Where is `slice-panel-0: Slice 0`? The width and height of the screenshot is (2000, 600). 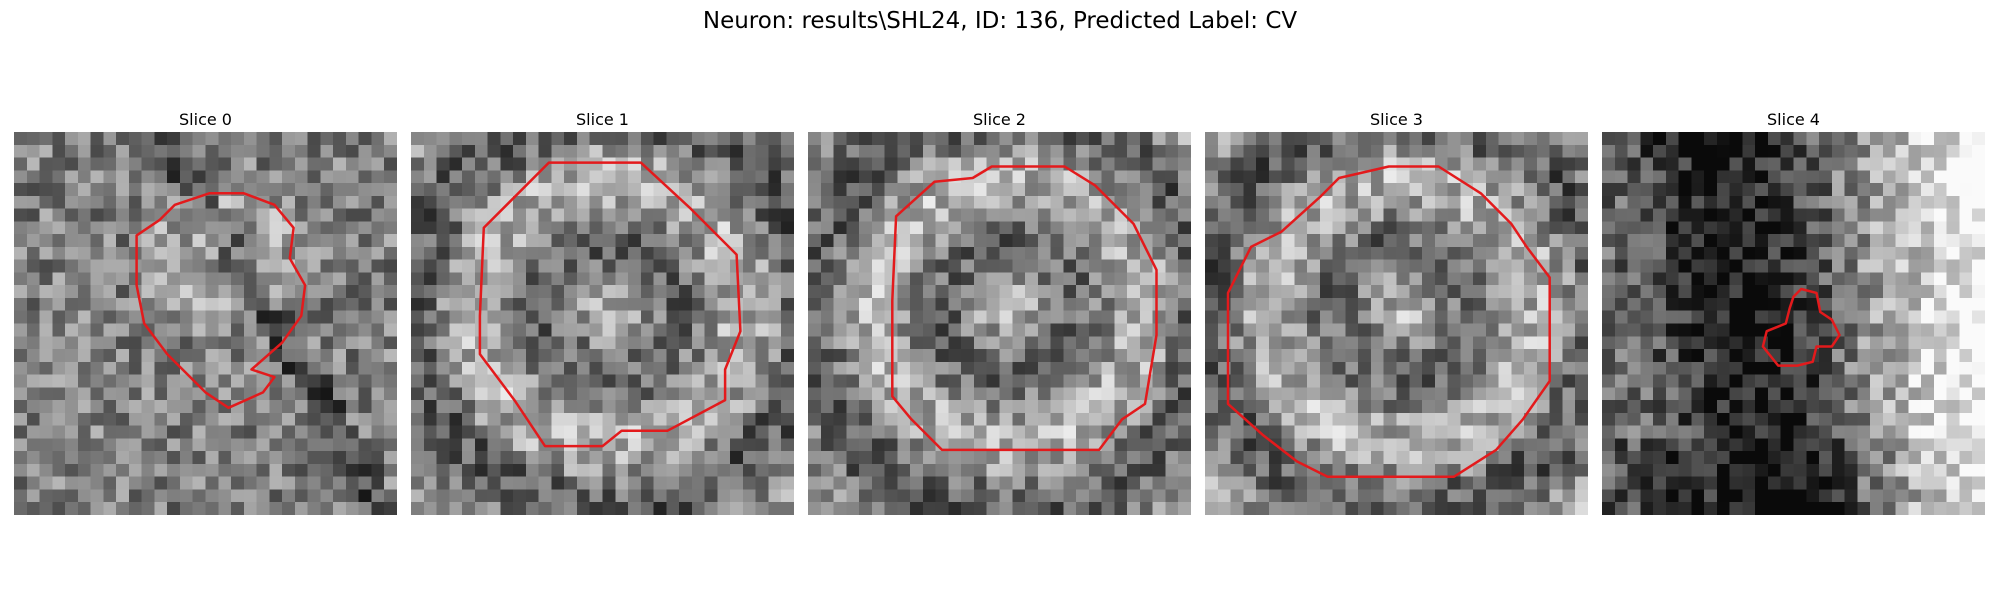
slice-panel-0: Slice 0 is located at coordinates (205, 311).